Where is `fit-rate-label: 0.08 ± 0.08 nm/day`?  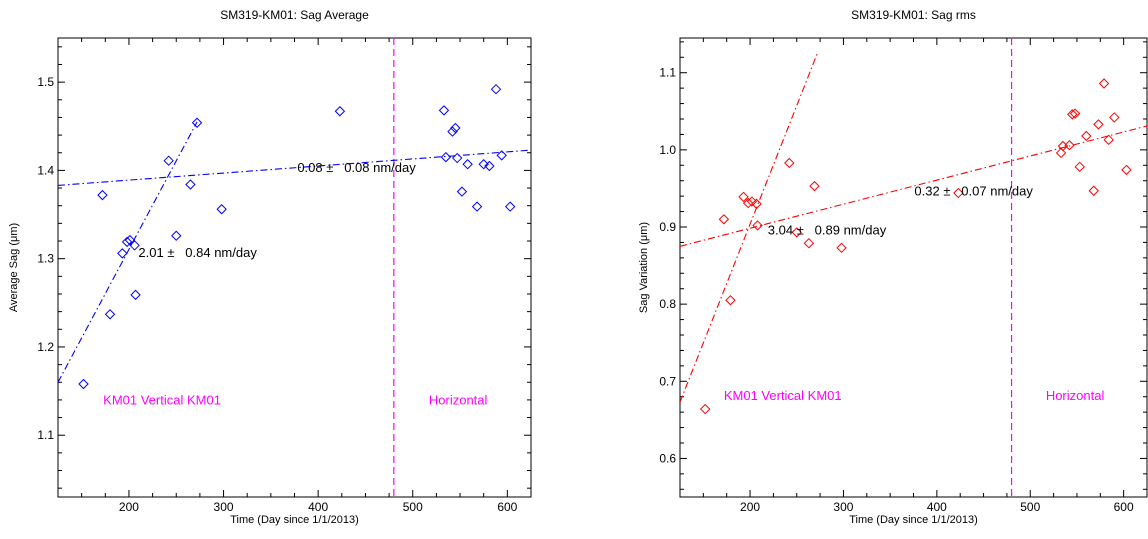 fit-rate-label: 0.08 ± 0.08 nm/day is located at coordinates (356, 167).